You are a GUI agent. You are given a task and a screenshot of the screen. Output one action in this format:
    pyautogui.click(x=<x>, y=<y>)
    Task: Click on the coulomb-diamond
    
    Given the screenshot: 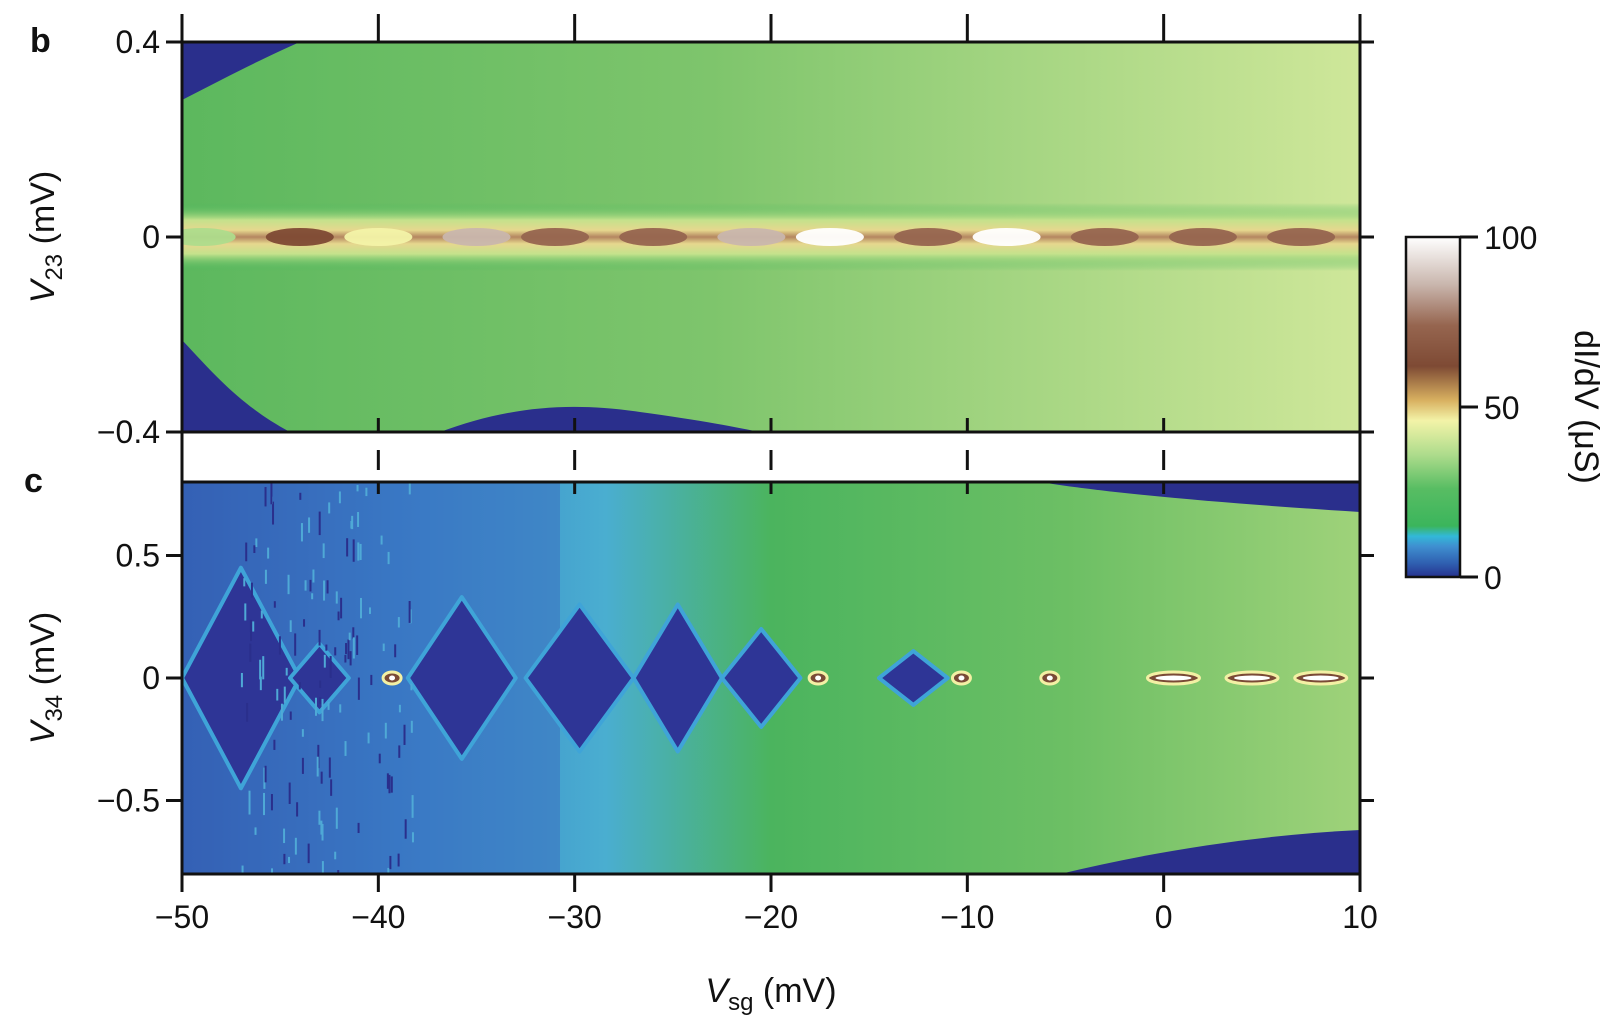 What is the action you would take?
    pyautogui.click(x=461, y=678)
    